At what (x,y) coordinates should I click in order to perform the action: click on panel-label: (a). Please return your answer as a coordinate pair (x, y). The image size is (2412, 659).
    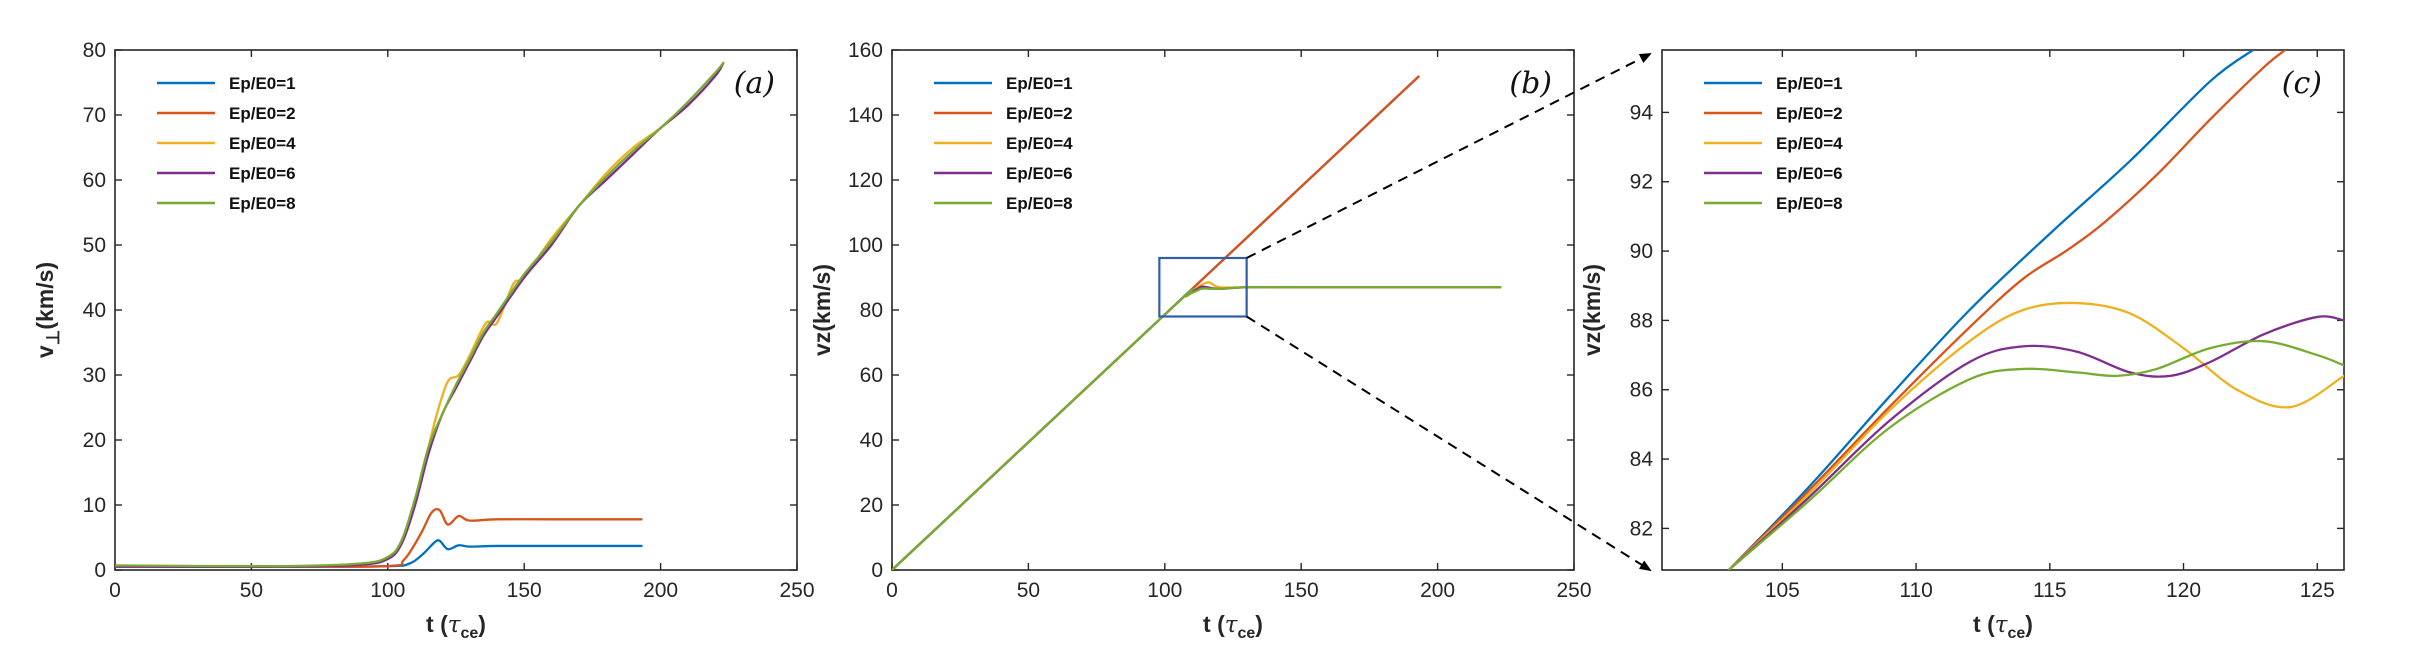
    Looking at the image, I should click on (754, 83).